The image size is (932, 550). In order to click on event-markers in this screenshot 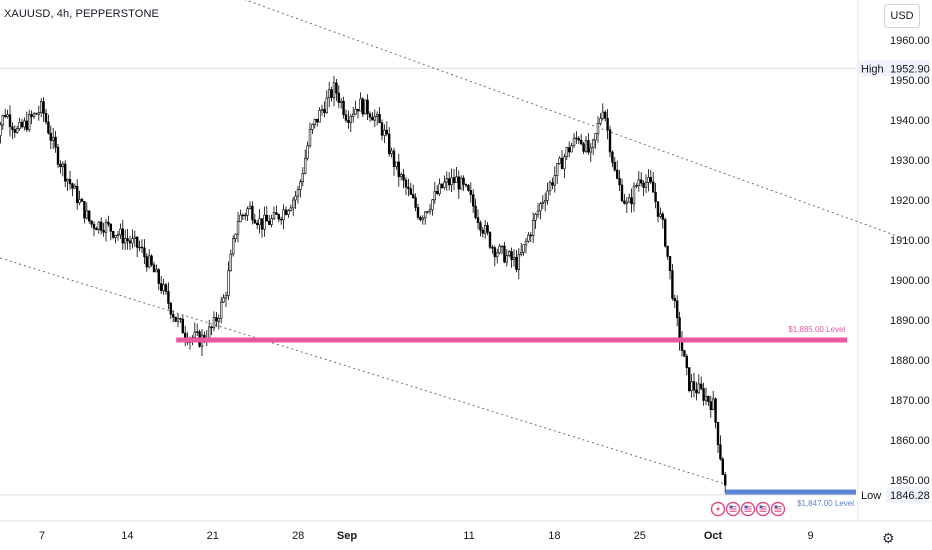, I will do `click(748, 509)`.